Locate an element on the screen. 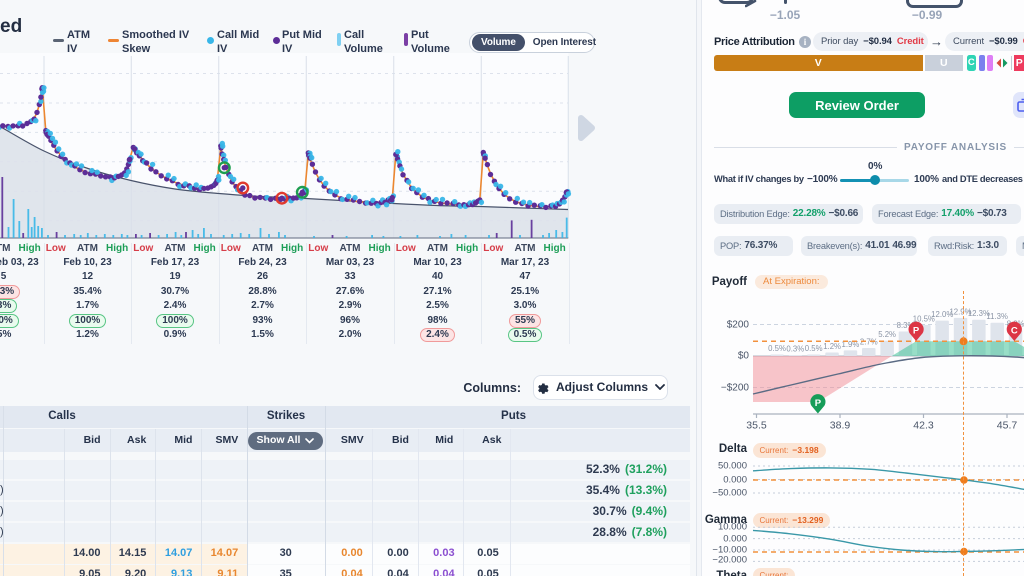 The image size is (1024, 576). itm-call-highlight is located at coordinates (124, 570).